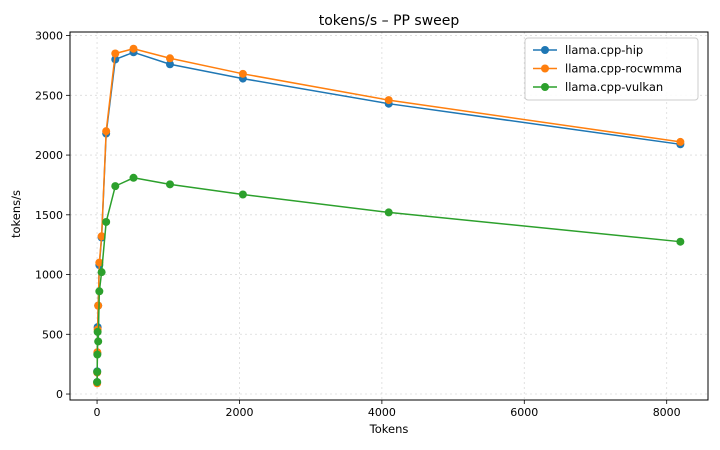 This screenshot has height=450, width=720. What do you see at coordinates (667, 412) in the screenshot?
I see `x-tick-label: 8000` at bounding box center [667, 412].